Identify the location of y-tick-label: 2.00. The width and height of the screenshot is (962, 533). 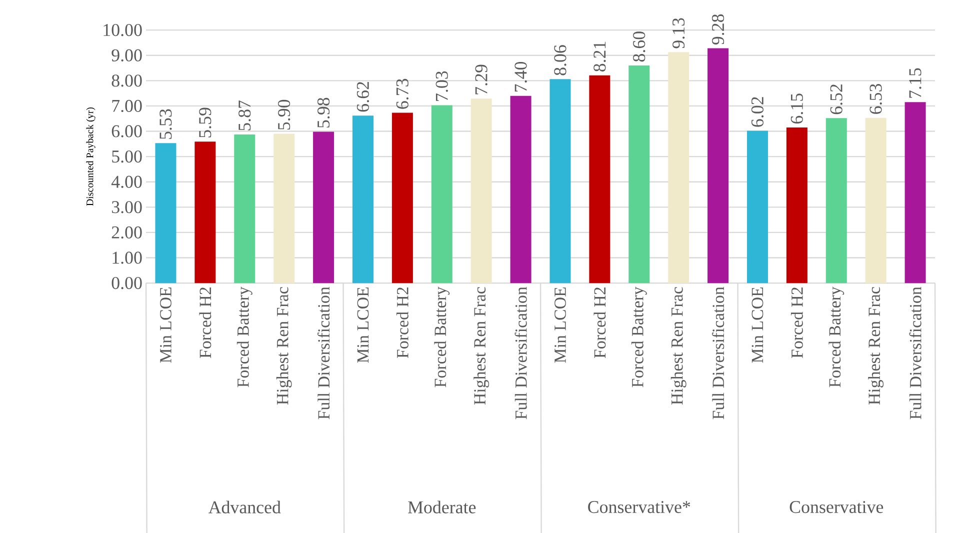
(127, 232).